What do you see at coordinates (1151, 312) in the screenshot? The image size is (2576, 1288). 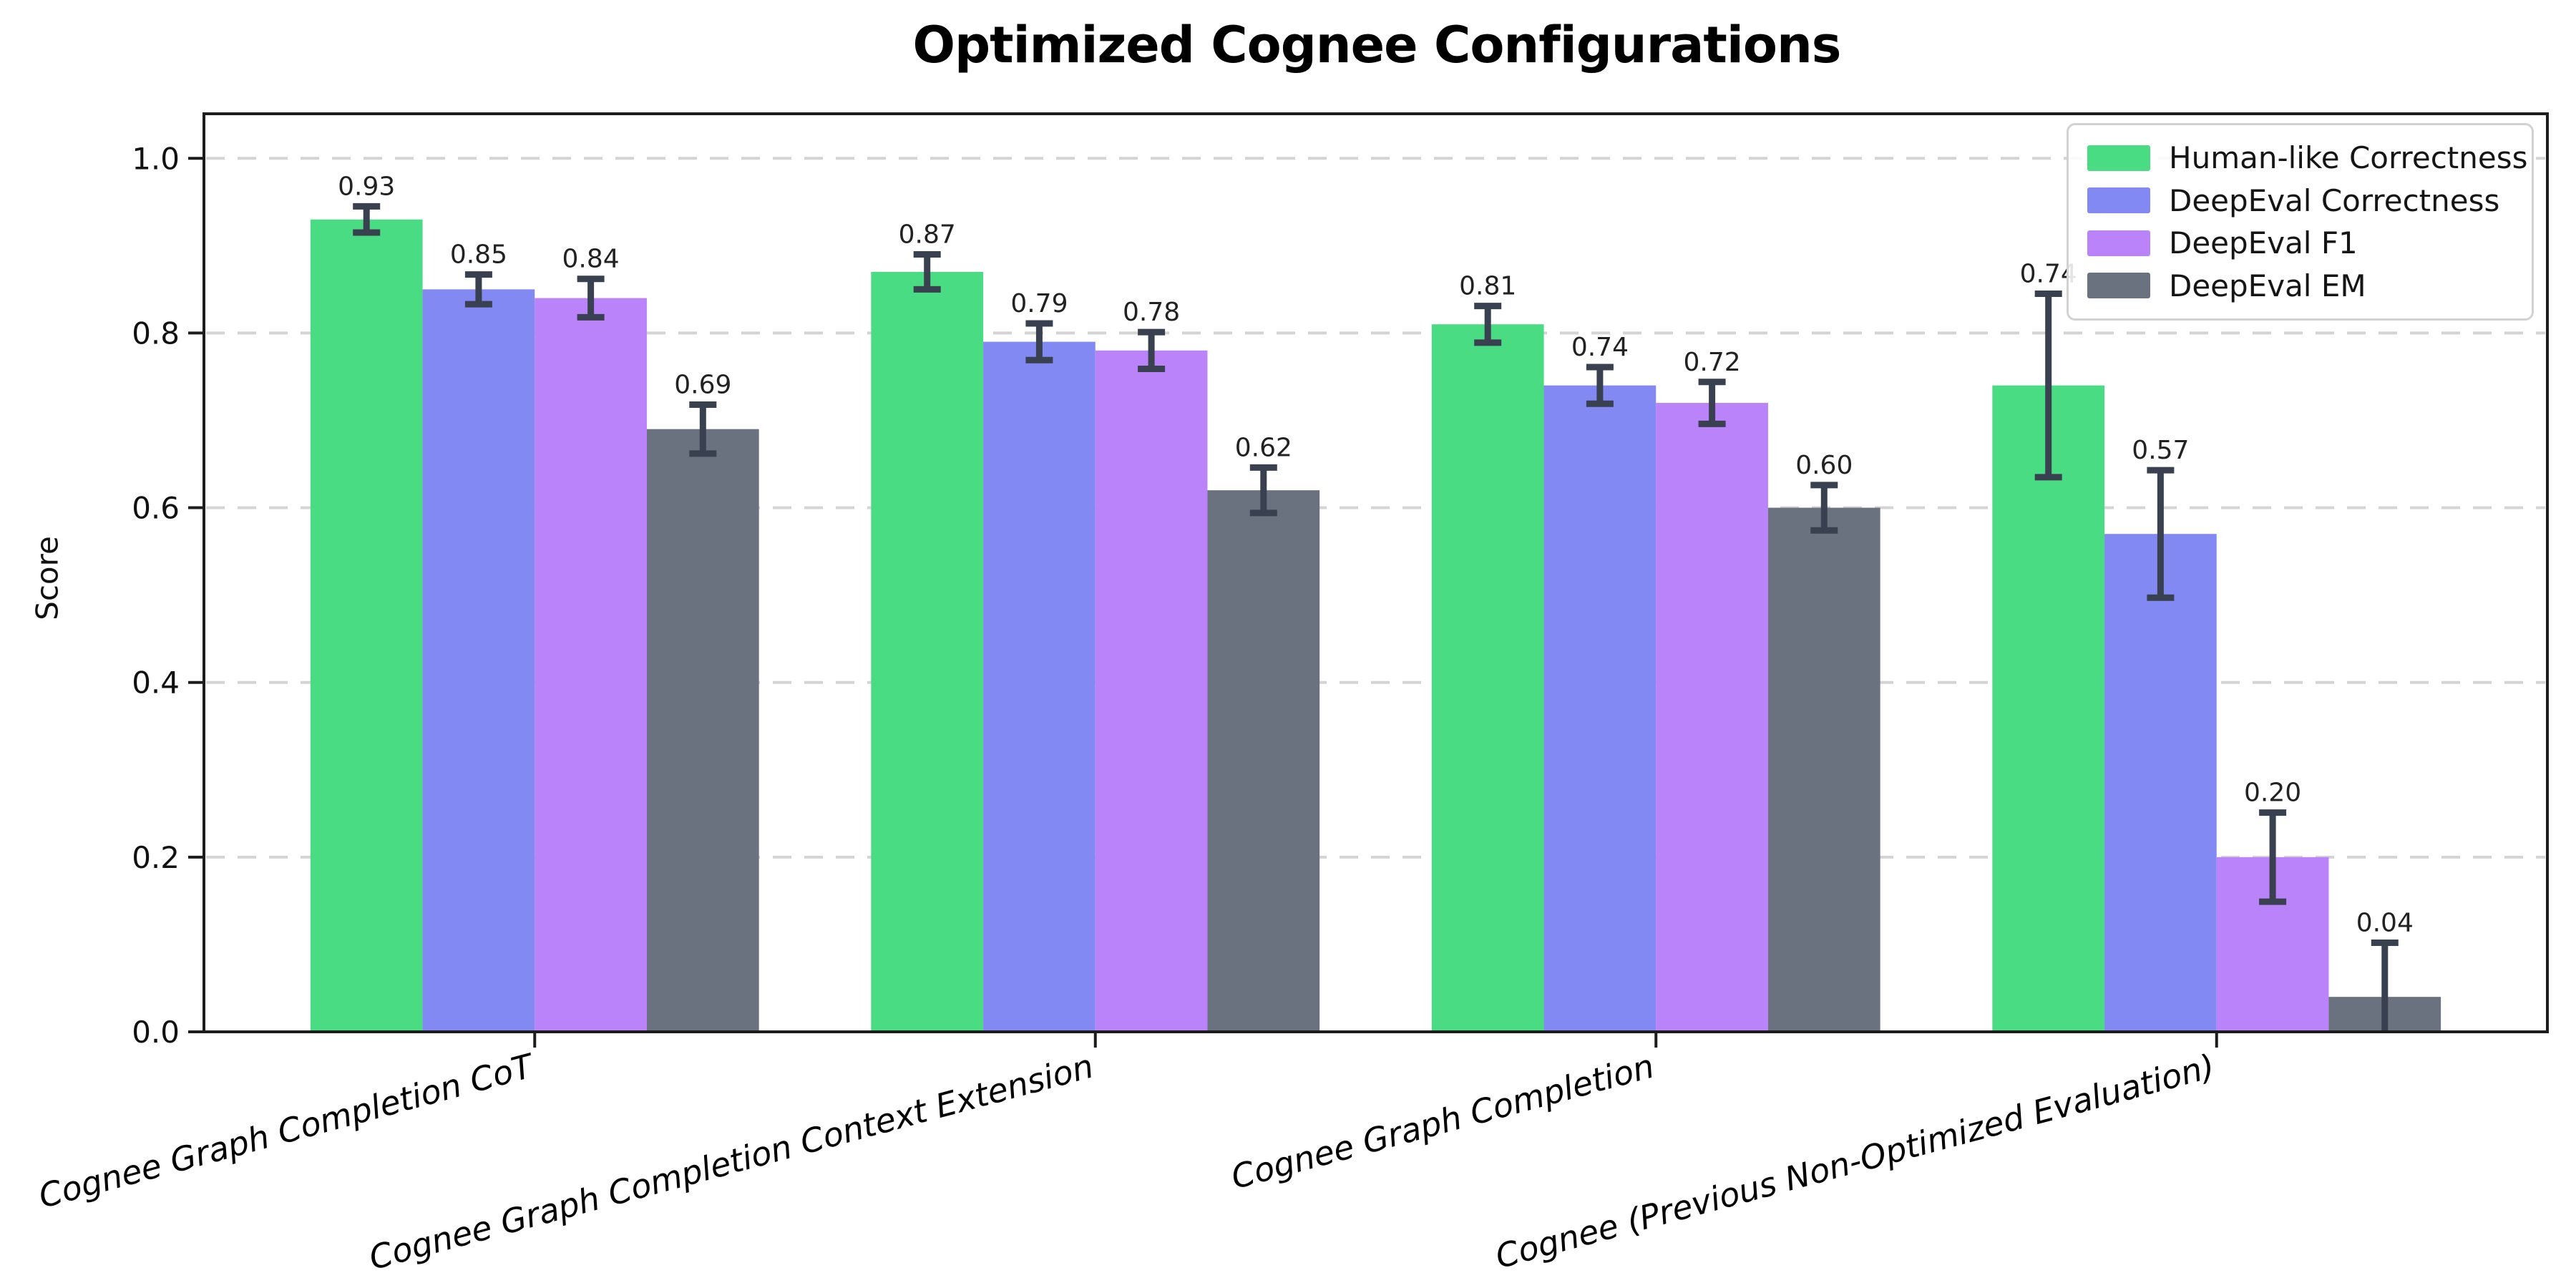 I see `value-label: 0.78` at bounding box center [1151, 312].